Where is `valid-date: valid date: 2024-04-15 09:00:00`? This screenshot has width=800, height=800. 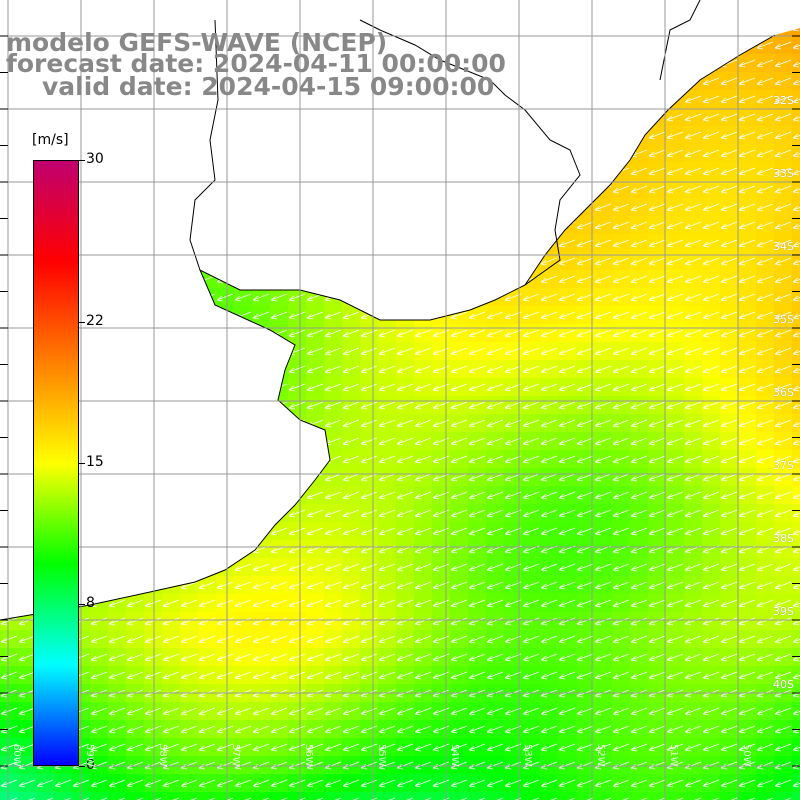
valid-date: valid date: 2024-04-15 09:00:00 is located at coordinates (268, 86).